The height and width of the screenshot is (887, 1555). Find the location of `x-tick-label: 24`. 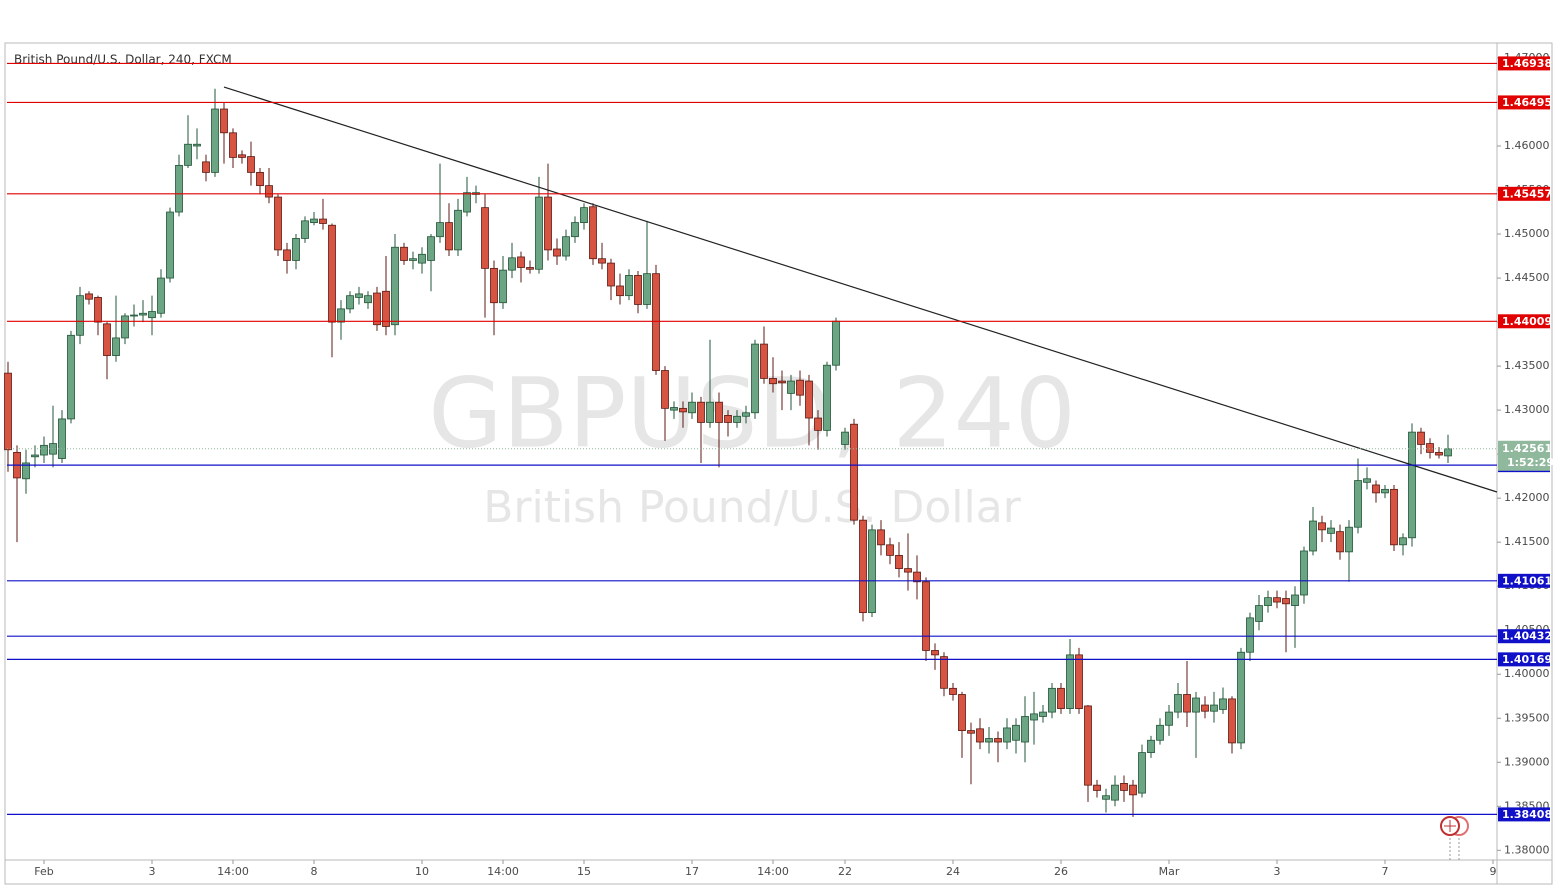

x-tick-label: 24 is located at coordinates (953, 871).